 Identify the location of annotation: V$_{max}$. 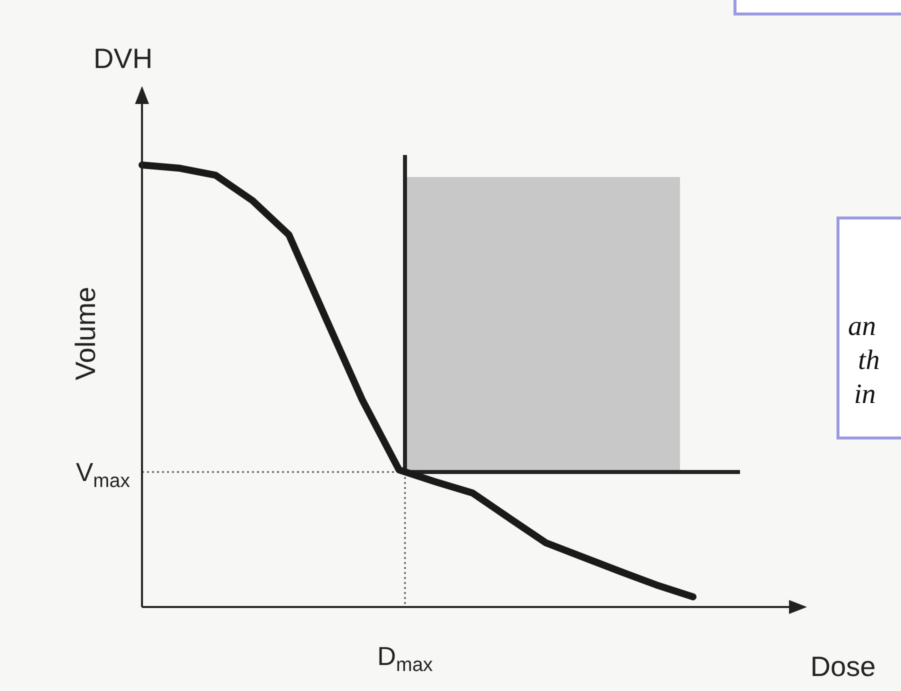
(103, 474).